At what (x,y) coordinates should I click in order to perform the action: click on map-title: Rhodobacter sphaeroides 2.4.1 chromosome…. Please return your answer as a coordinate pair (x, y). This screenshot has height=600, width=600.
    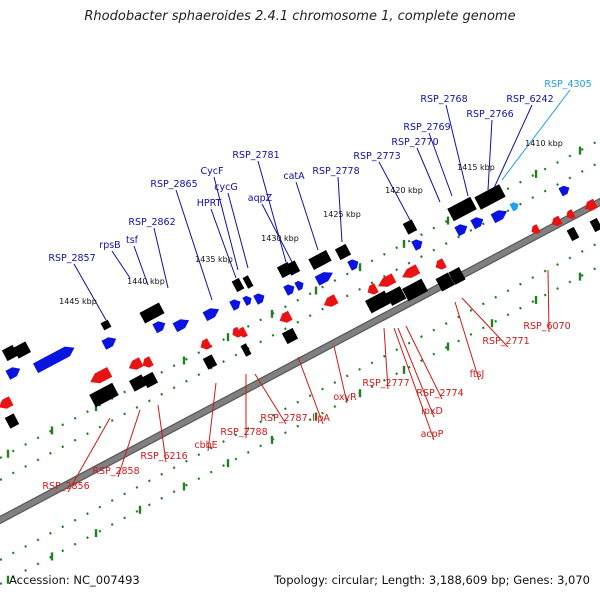
    Looking at the image, I should click on (300, 16).